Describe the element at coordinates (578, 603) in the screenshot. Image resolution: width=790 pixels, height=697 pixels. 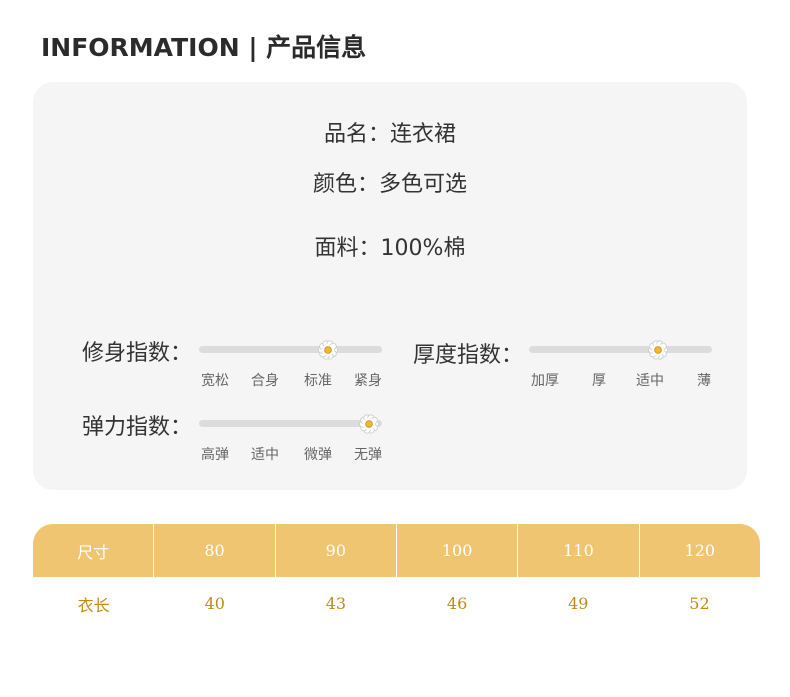
I see `size-table-cell: 49` at that location.